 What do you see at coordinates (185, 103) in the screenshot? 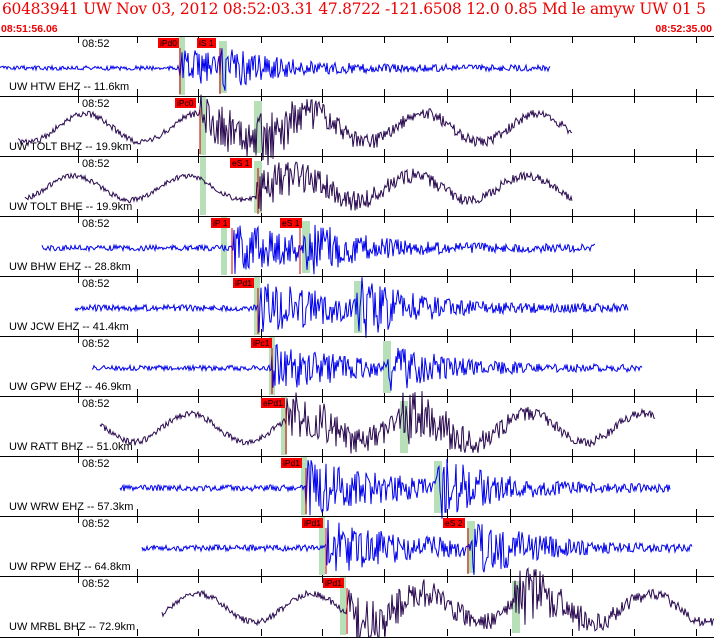
I see `phase-pick-flag: iPc0` at bounding box center [185, 103].